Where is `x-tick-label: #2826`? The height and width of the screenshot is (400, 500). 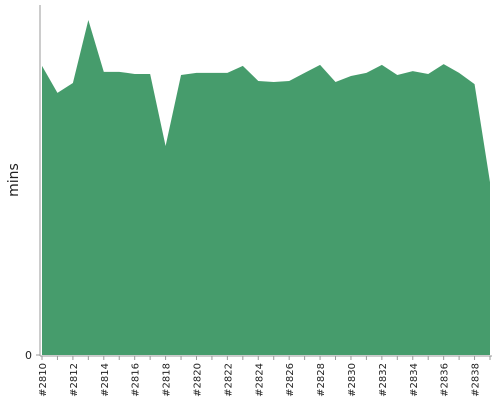 x-tick-label: #2826 is located at coordinates (290, 380).